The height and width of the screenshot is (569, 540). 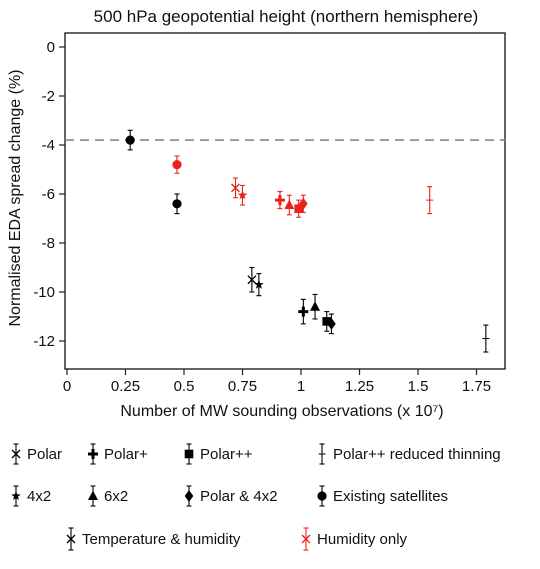 I want to click on legend-label: Polar+, so click(x=126, y=454).